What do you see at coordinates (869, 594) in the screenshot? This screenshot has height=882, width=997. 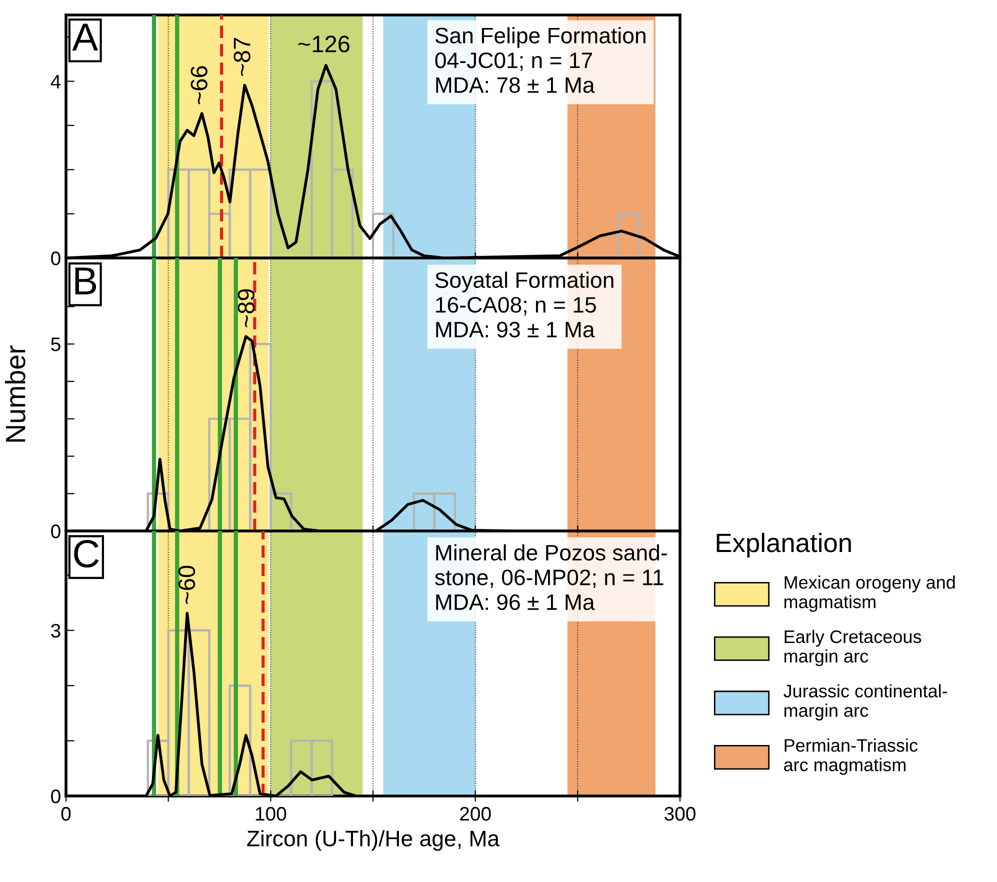 I see `legend-label: Mexican orogeny and magmatism` at bounding box center [869, 594].